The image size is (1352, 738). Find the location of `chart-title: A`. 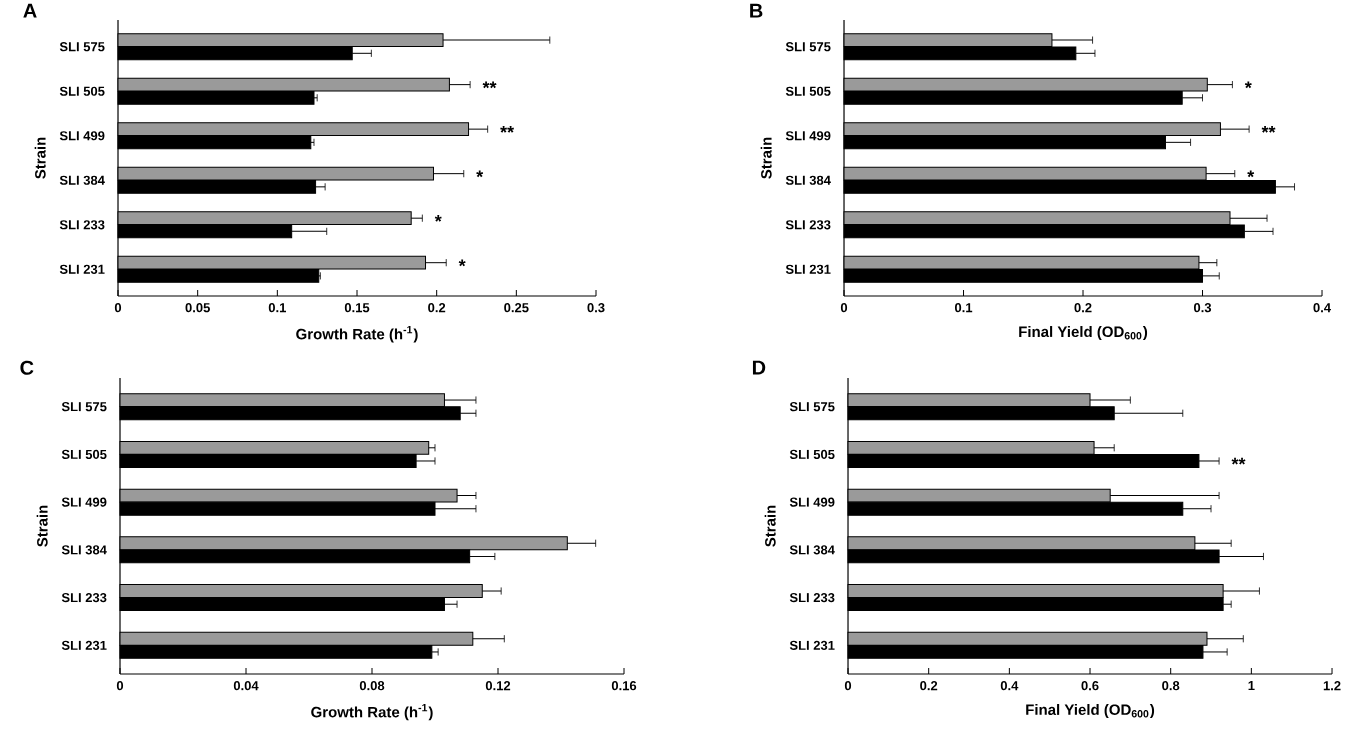

chart-title: A is located at coordinates (30, 10).